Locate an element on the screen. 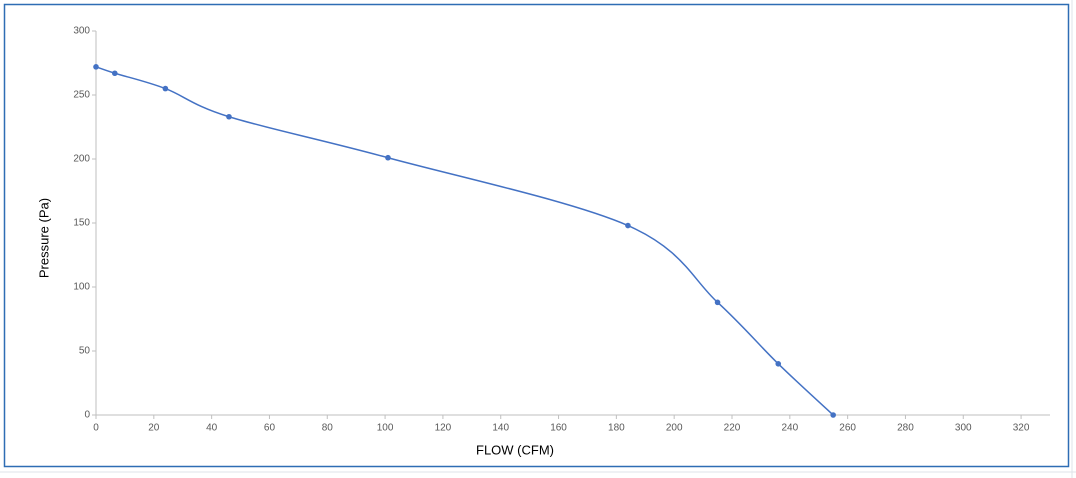  x-tick-label: 0 is located at coordinates (96, 428).